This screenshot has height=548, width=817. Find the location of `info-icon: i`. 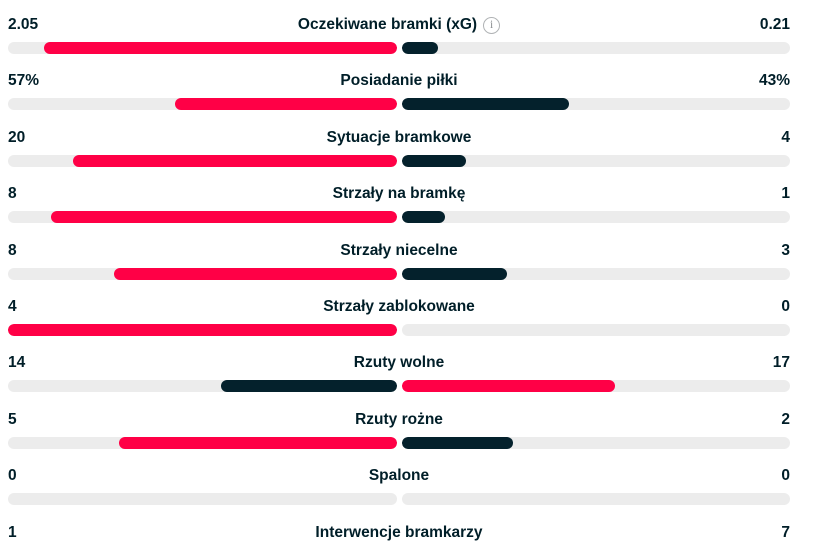

info-icon: i is located at coordinates (492, 25).